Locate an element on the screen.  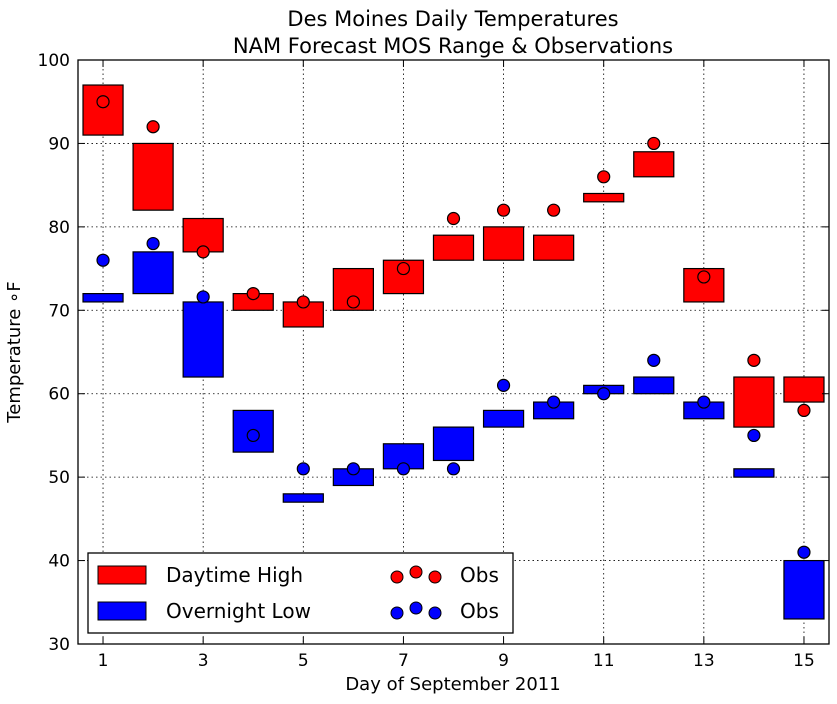
y-tick-label: 80 is located at coordinates (59, 228).